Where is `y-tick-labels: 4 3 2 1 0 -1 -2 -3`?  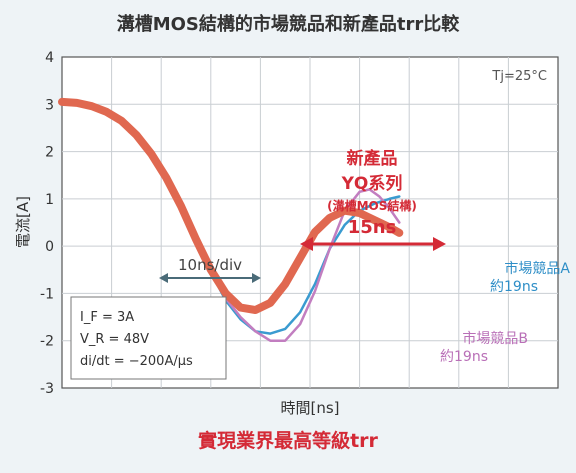 y-tick-labels: 4 3 2 1 0 -1 -2 -3 is located at coordinates (47, 223).